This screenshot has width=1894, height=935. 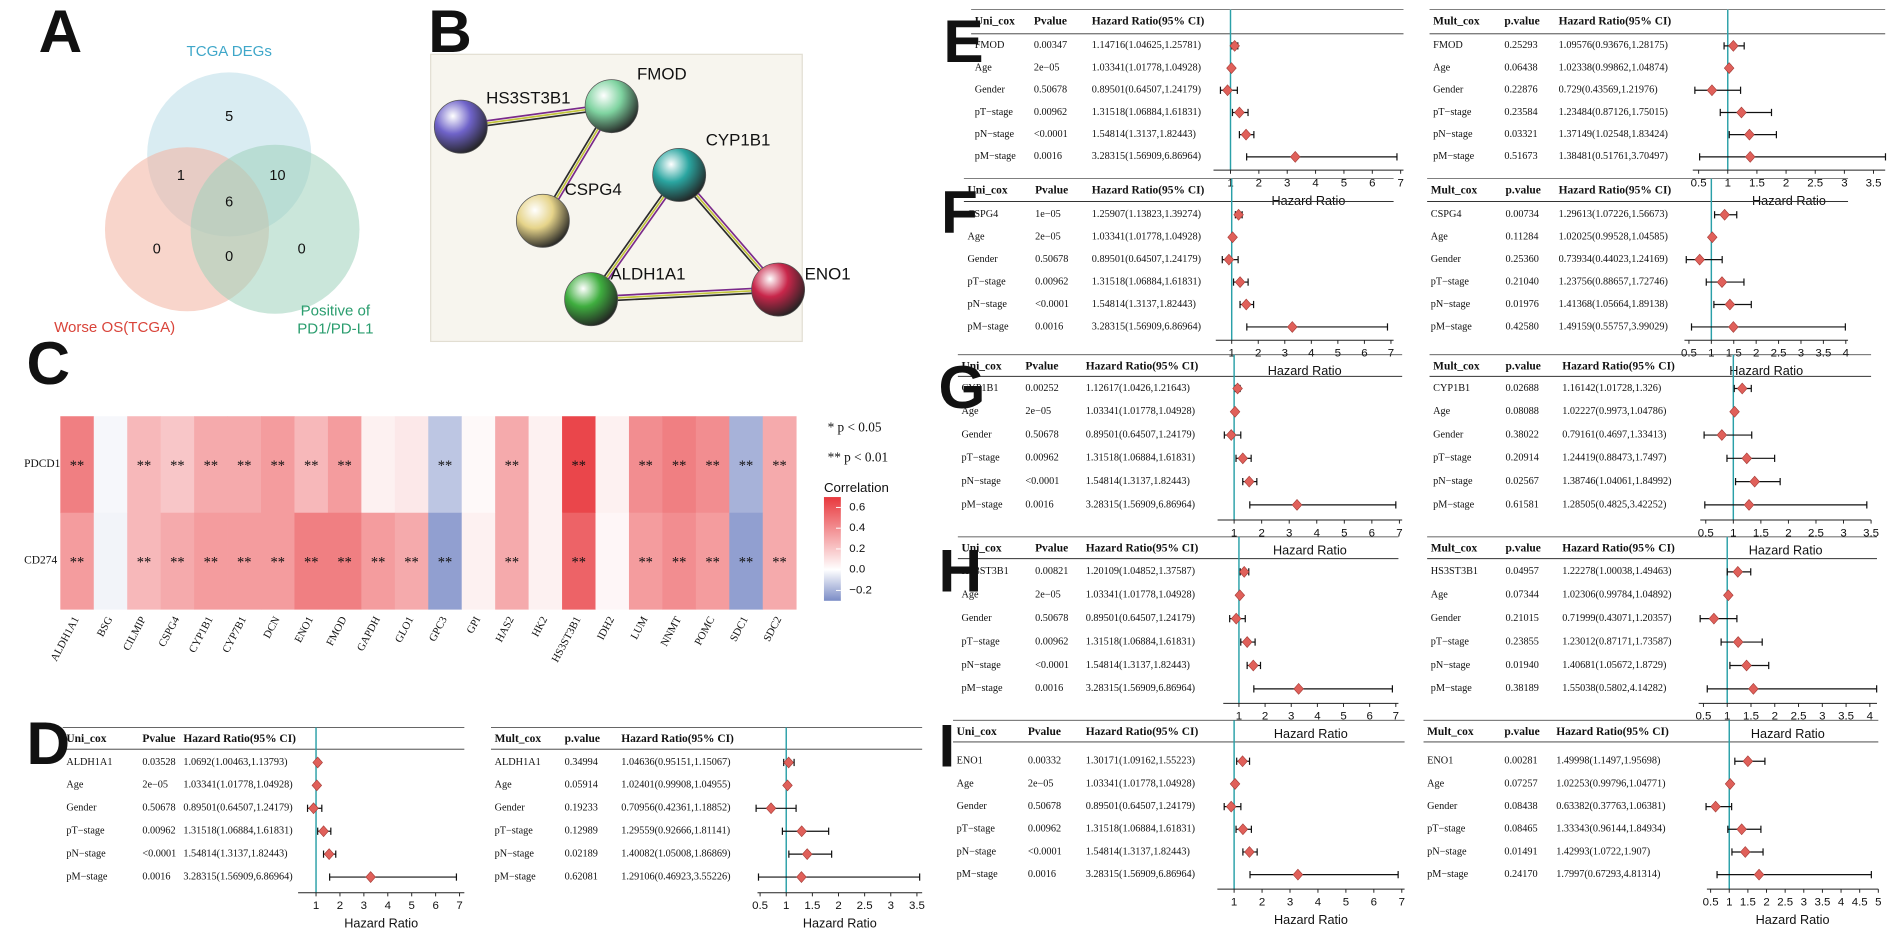 I want to click on network-node-label: FMOD, so click(x=662, y=73).